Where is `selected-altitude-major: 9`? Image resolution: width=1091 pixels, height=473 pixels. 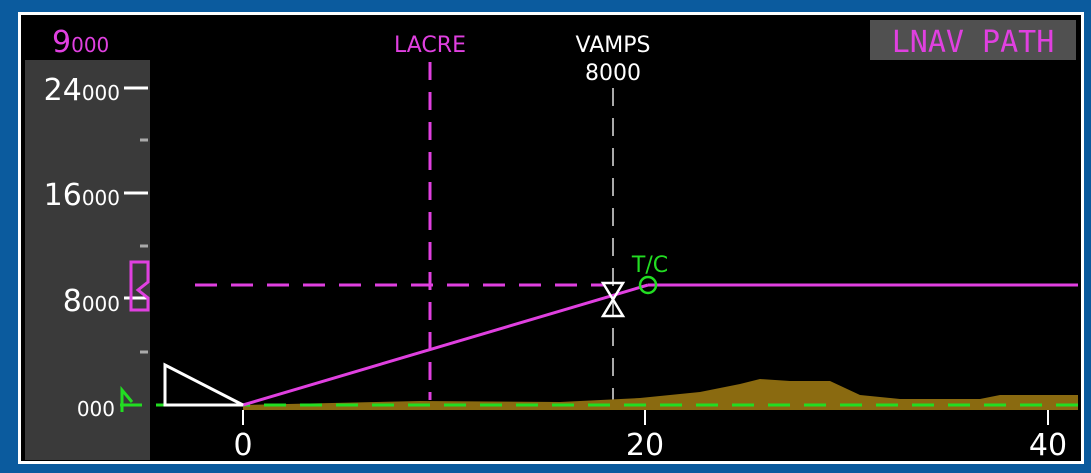 selected-altitude-major: 9 is located at coordinates (61, 42).